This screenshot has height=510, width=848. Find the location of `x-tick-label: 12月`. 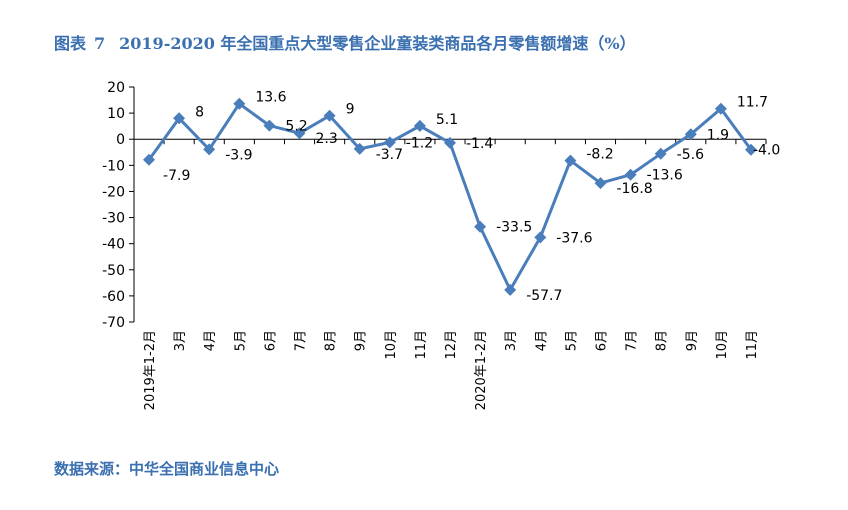

x-tick-label: 12月 is located at coordinates (451, 345).